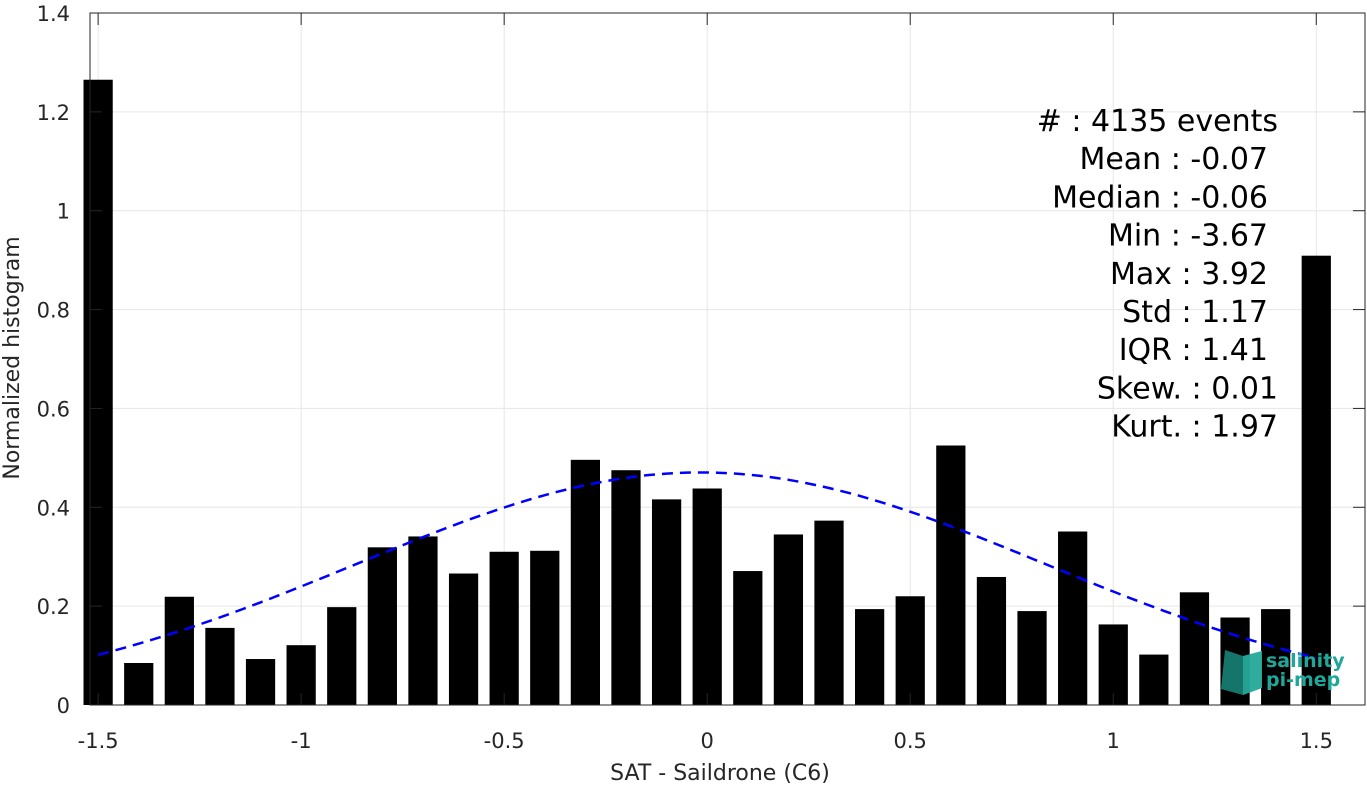 The image size is (1367, 785). What do you see at coordinates (53, 113) in the screenshot?
I see `y-tick-label-6: 1.2` at bounding box center [53, 113].